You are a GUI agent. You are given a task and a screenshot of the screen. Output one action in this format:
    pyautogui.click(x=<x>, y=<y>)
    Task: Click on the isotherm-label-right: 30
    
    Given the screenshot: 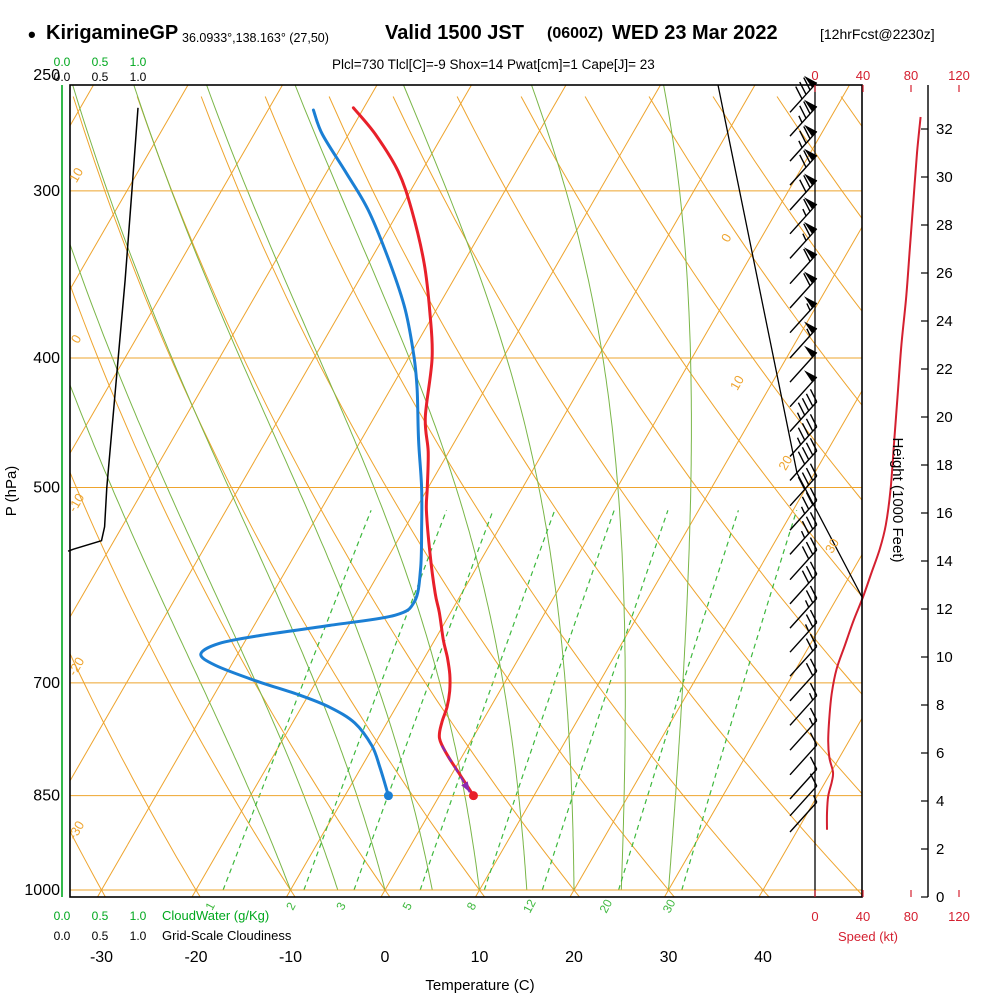 What is the action you would take?
    pyautogui.click(x=832, y=546)
    